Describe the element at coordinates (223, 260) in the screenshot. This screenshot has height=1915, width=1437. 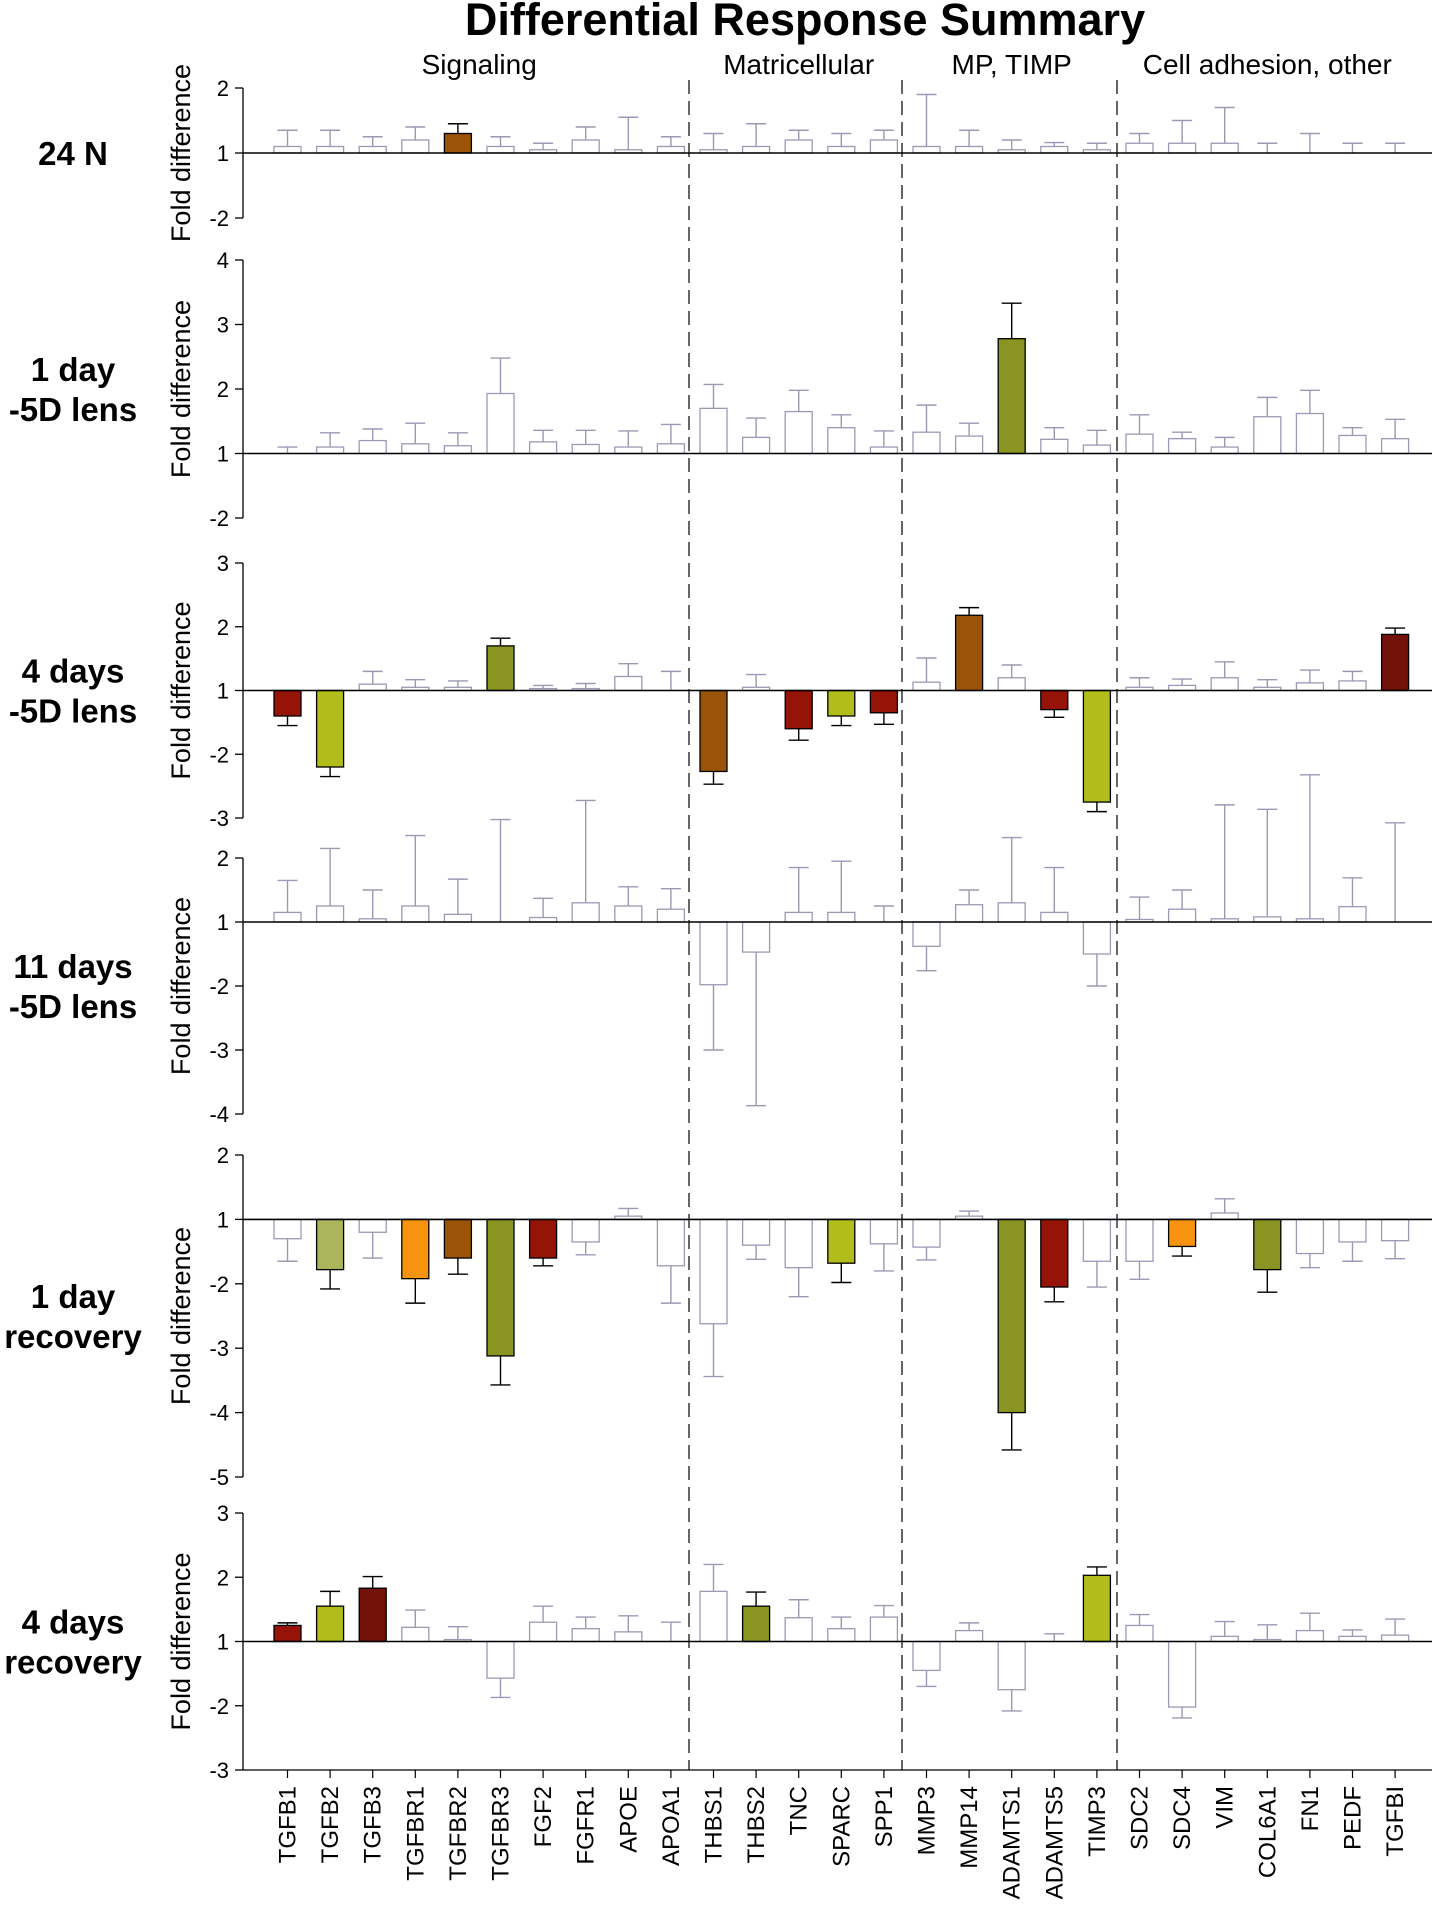
I see `y-tick-label: 4` at that location.